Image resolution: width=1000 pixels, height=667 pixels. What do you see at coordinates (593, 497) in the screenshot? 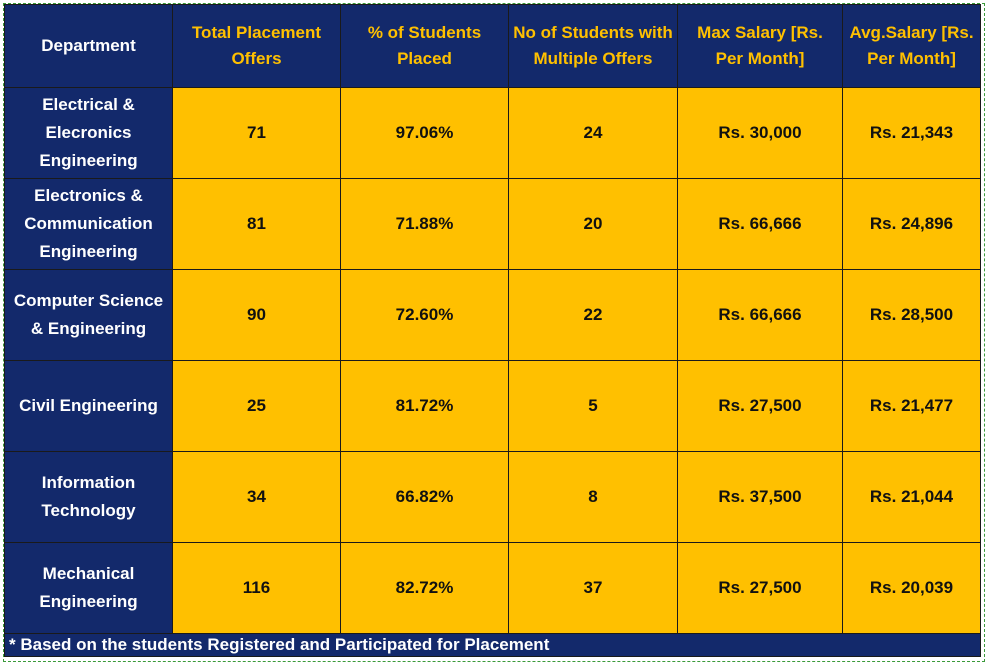
I see `data-cell: 8` at bounding box center [593, 497].